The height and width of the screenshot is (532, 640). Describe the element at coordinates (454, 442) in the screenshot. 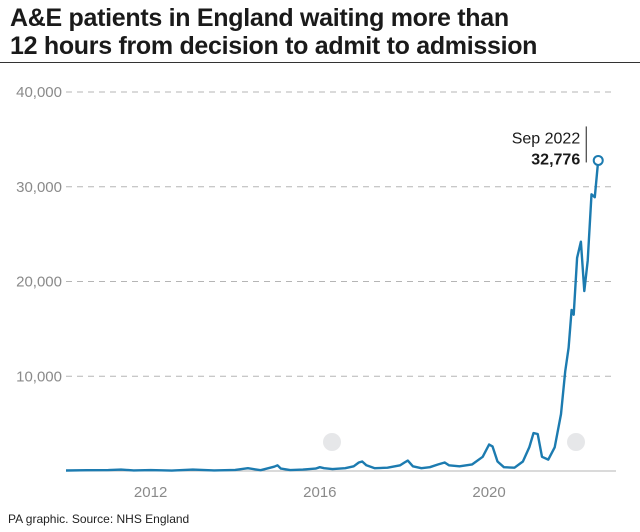

I see `watermark-logo` at that location.